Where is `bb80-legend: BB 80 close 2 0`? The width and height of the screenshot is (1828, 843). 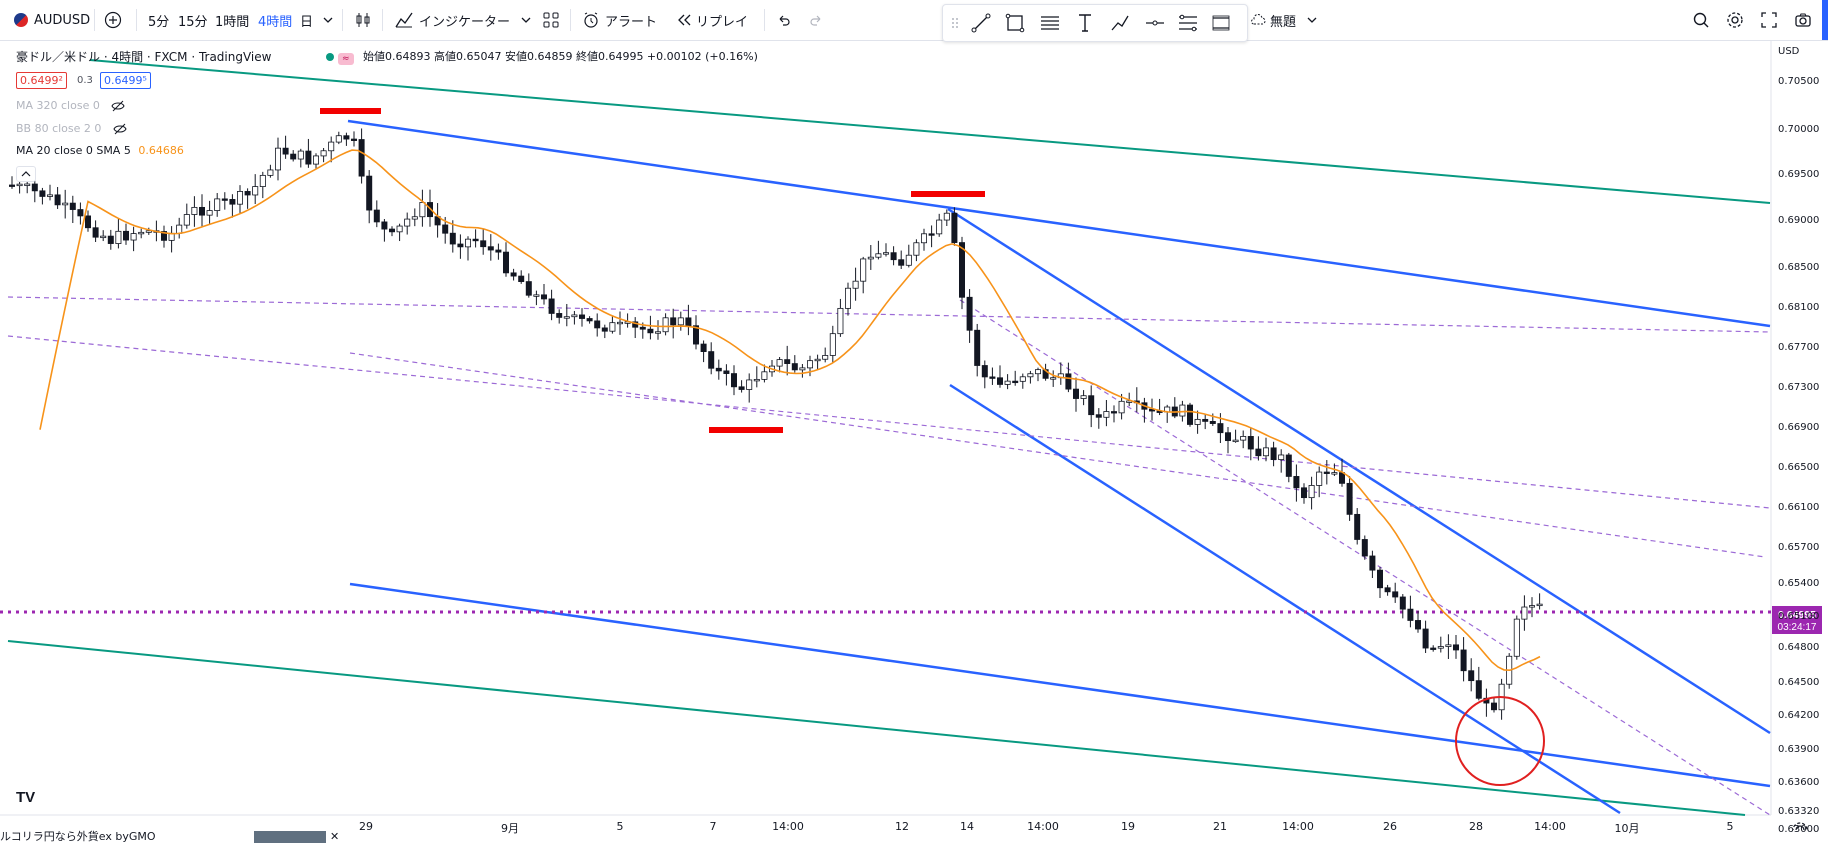
bb80-legend: BB 80 close 2 0 is located at coordinates (71, 128).